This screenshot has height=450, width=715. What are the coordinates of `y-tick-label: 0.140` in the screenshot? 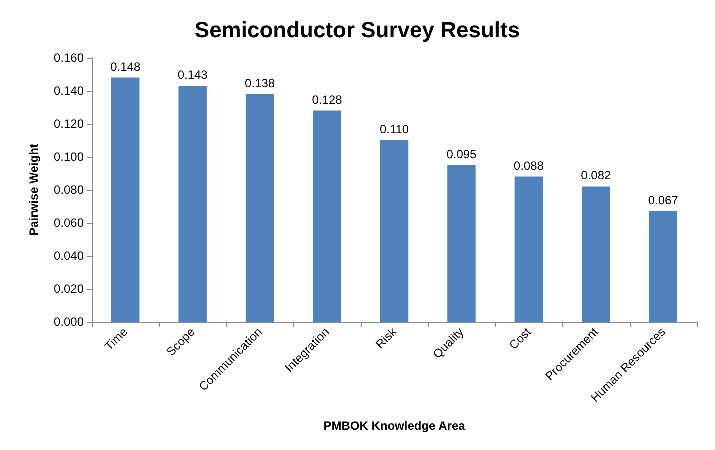 It's located at (69, 91).